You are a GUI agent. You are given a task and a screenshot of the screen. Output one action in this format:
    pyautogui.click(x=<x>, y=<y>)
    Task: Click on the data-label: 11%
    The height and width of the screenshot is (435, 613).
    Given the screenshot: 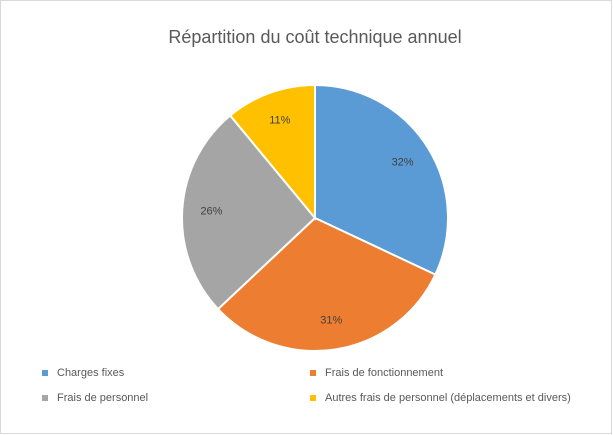 What is the action you would take?
    pyautogui.click(x=279, y=120)
    